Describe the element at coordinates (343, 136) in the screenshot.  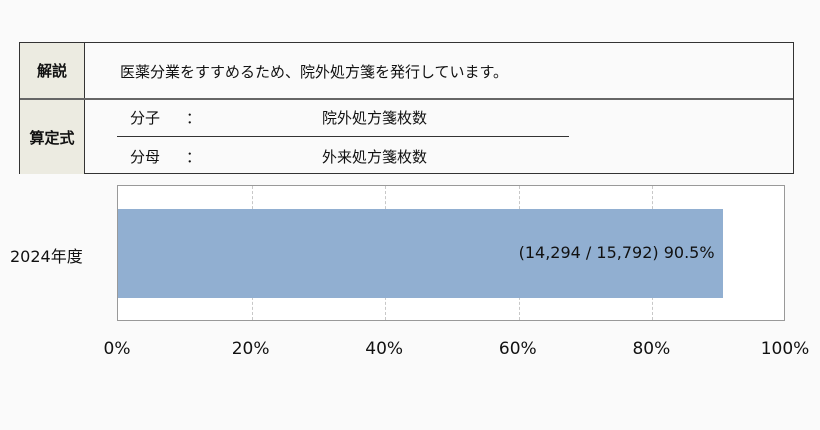
I see `fraction-line` at that location.